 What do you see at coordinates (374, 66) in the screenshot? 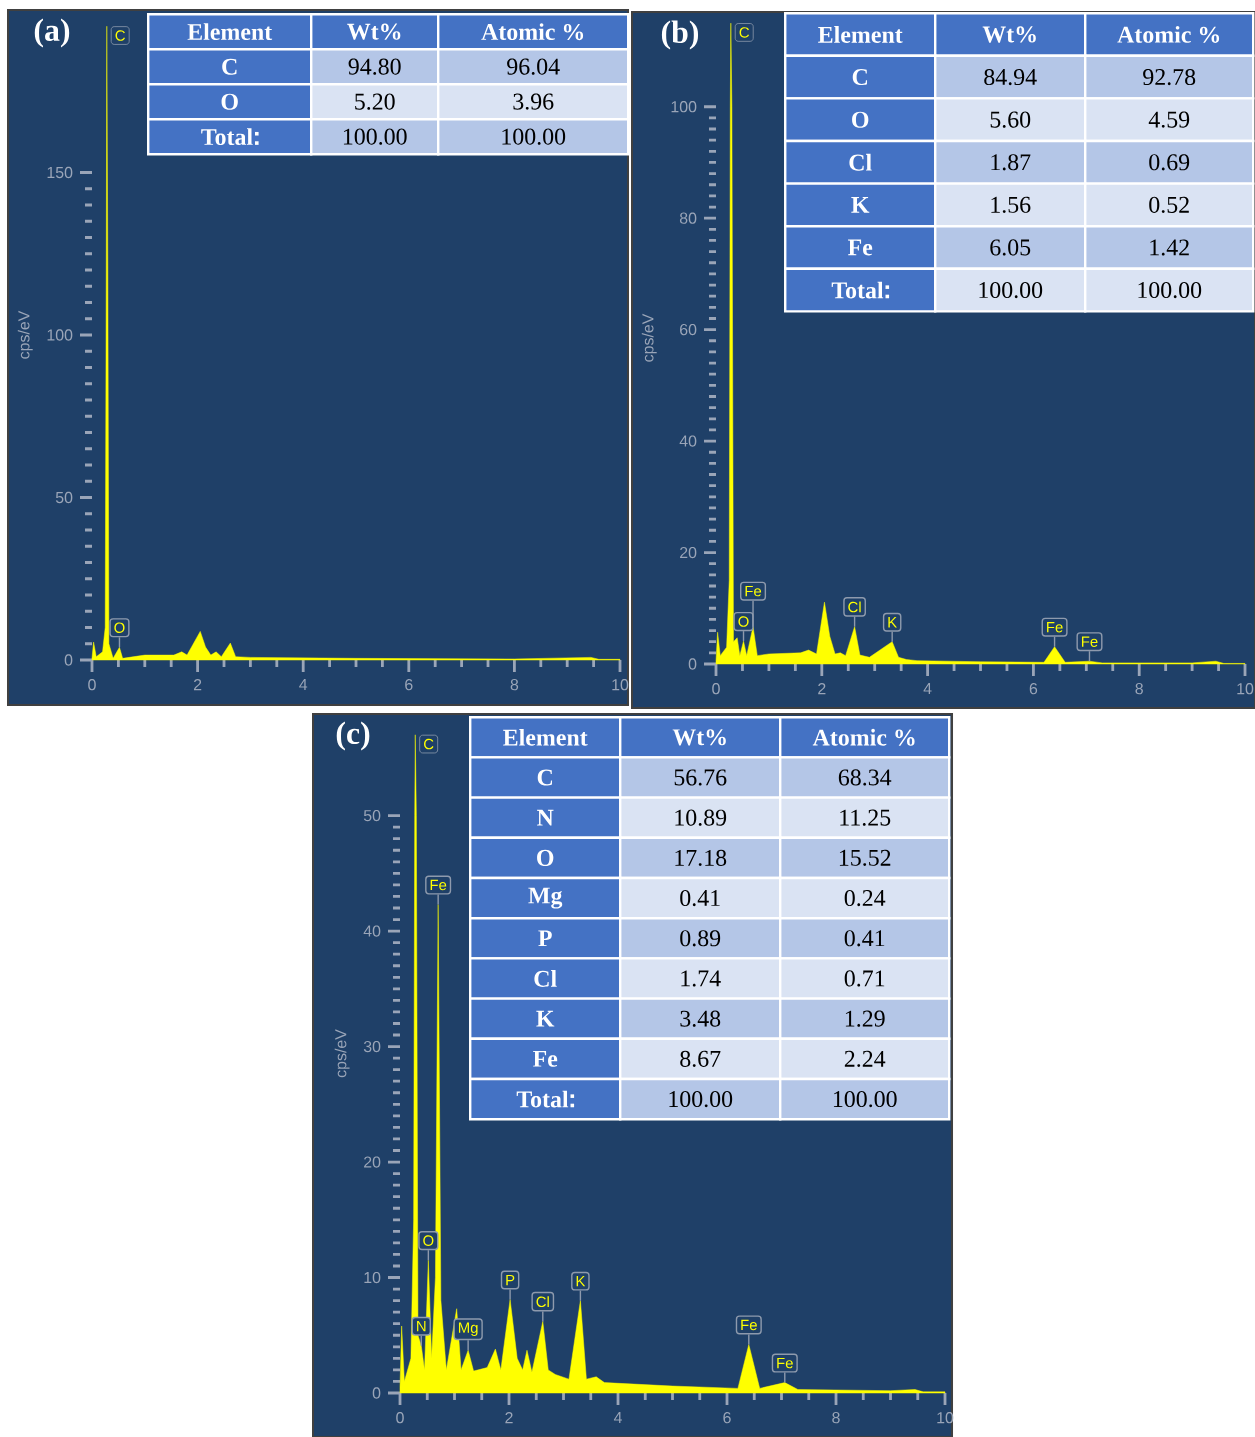
I see `data-label: 94.80` at bounding box center [374, 66].